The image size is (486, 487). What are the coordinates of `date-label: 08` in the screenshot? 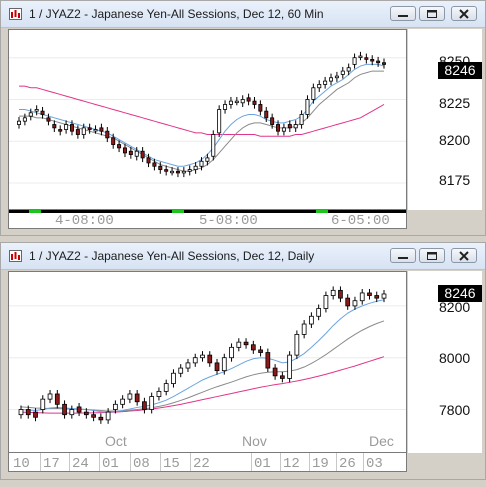 It's located at (141, 464).